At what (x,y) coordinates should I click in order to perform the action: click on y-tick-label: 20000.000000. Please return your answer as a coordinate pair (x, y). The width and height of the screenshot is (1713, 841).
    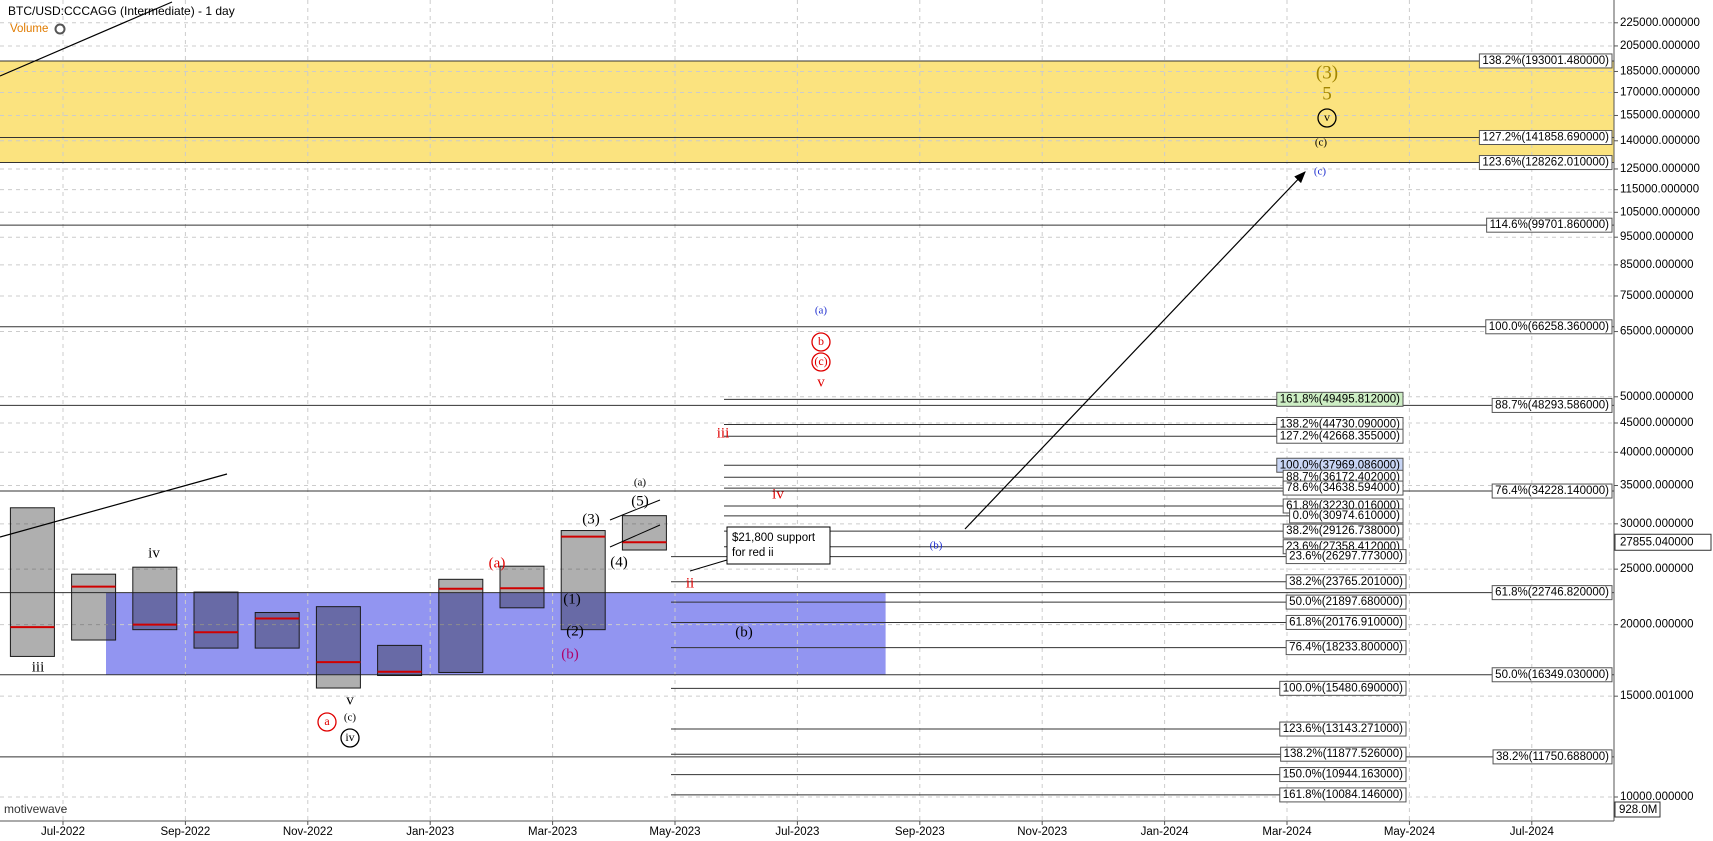
    Looking at the image, I should click on (1657, 625).